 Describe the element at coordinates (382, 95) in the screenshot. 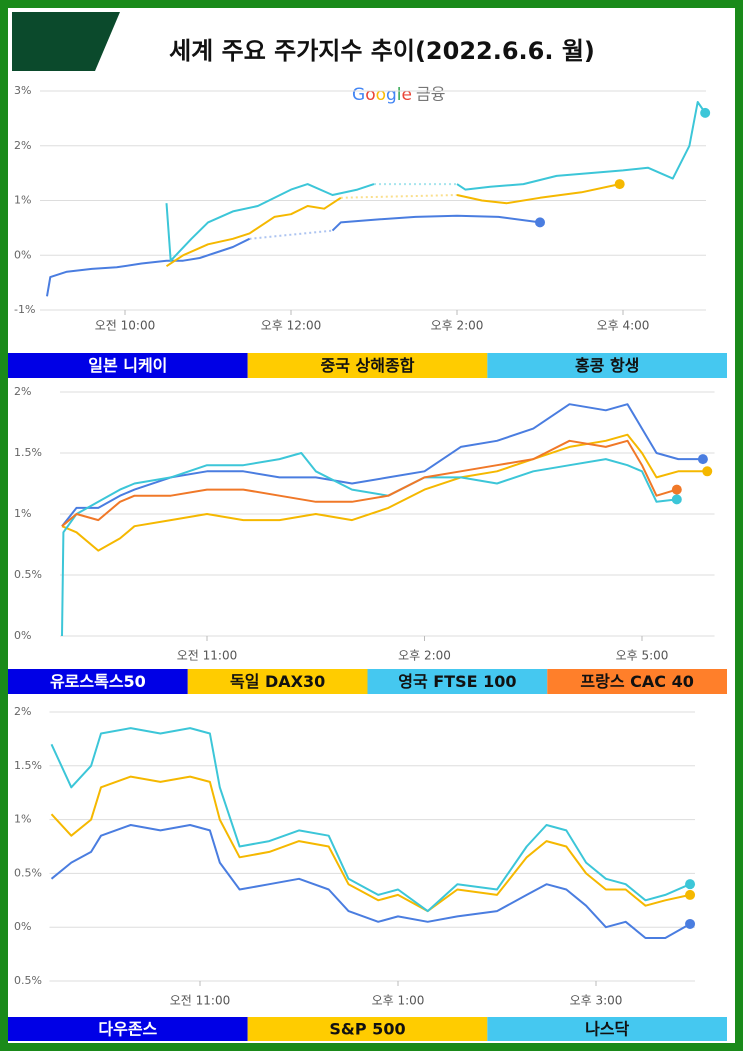

I see `logo: Google` at that location.